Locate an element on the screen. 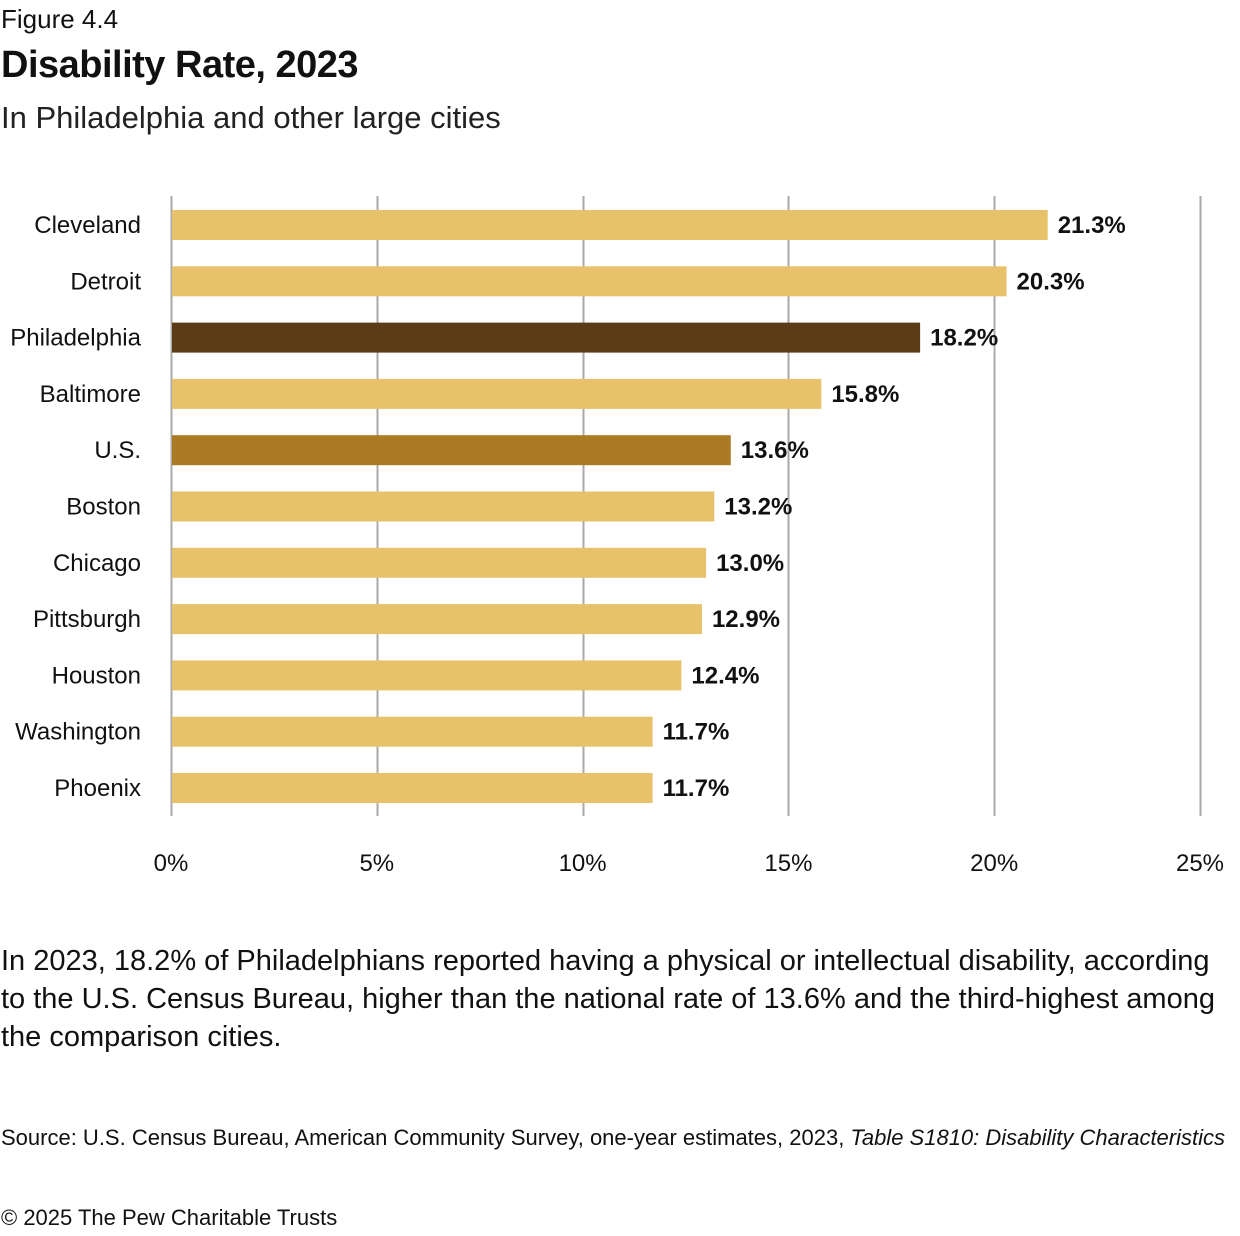  bar-phoenix is located at coordinates (412, 788).